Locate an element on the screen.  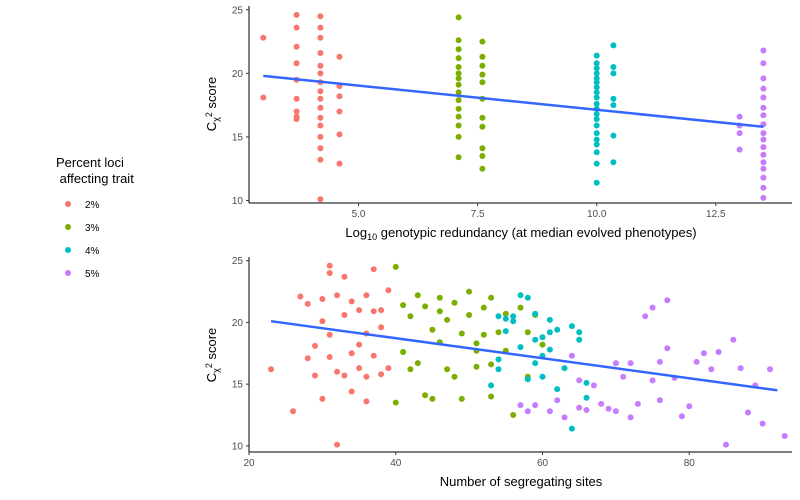
bottom-y-tick-label-3: 25 is located at coordinates (238, 261).